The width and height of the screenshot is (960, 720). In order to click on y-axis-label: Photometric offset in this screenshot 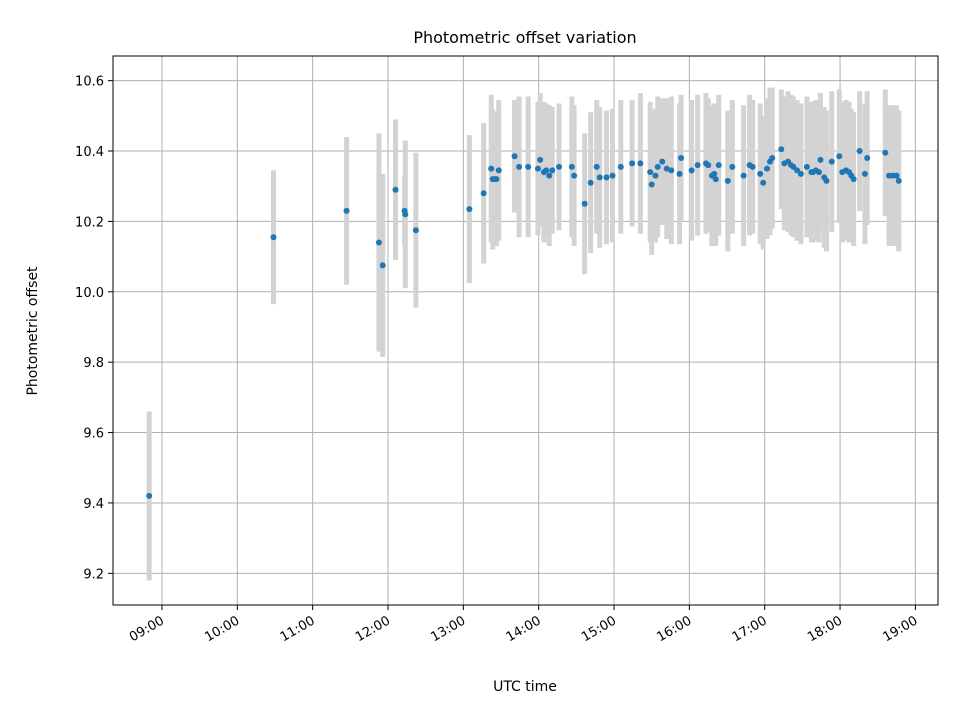, I will do `click(33, 331)`.